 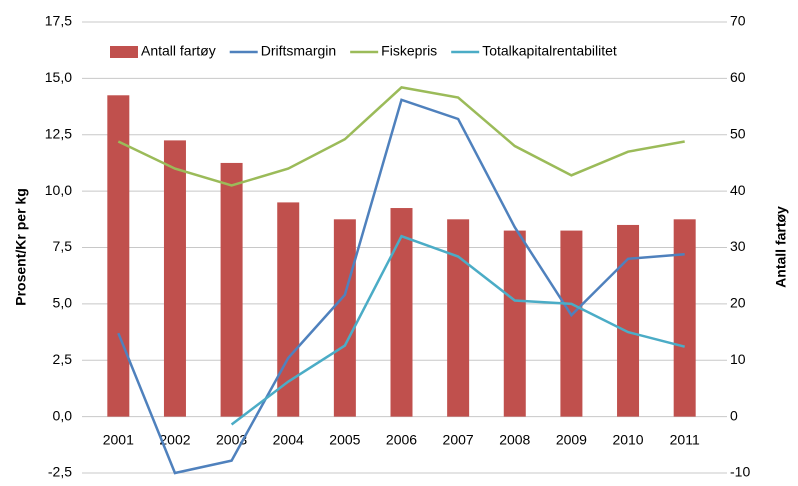 I want to click on x-tick-label: 2009, so click(x=571, y=439).